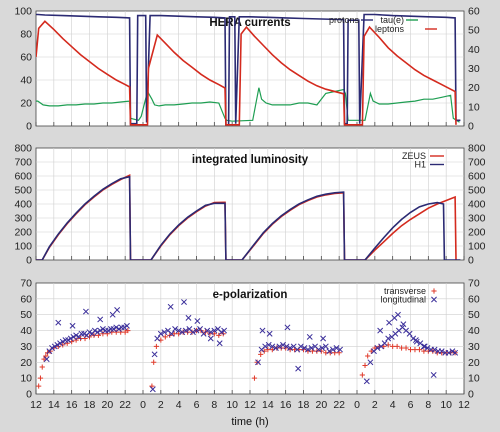 This screenshot has height=432, width=500. Describe the element at coordinates (393, 405) in the screenshot. I see `x-tick-label: 4` at that location.